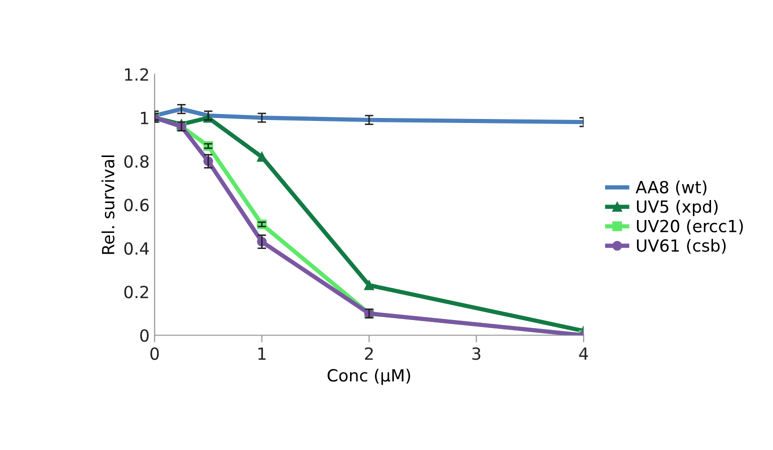 The width and height of the screenshot is (773, 450). I want to click on y-axis-title: Rel. survival, so click(108, 205).